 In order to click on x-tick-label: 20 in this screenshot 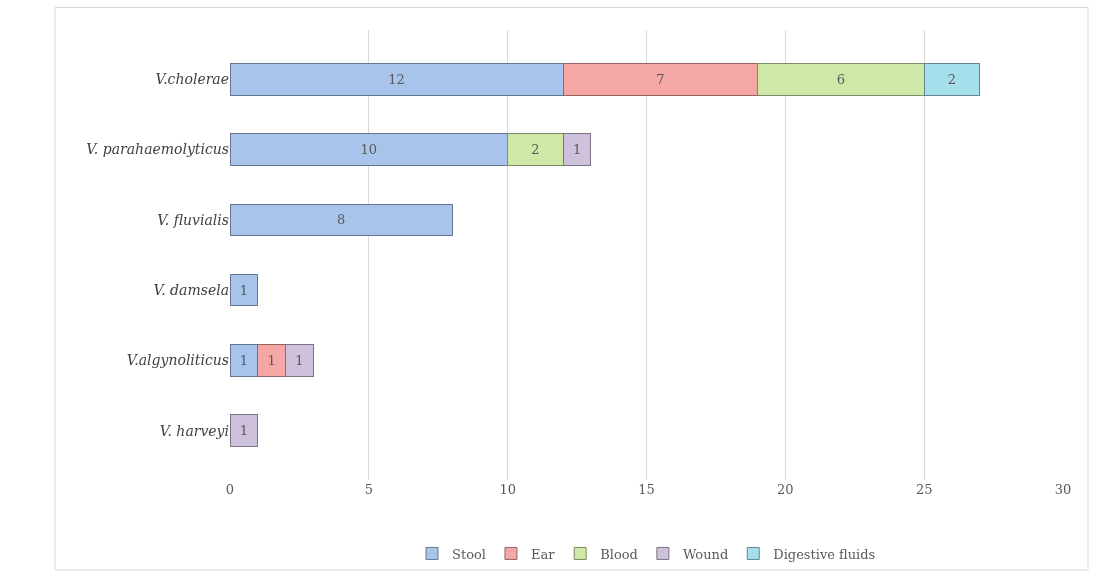, I will do `click(785, 489)`.